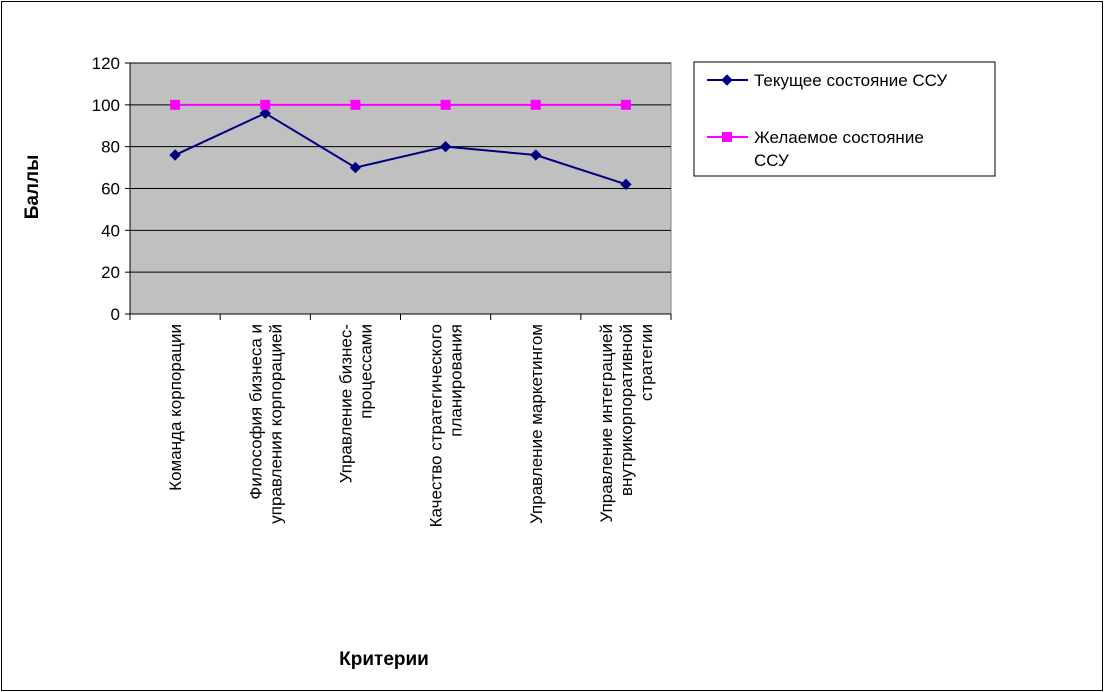  I want to click on y-tick-label: 120, so click(106, 63).